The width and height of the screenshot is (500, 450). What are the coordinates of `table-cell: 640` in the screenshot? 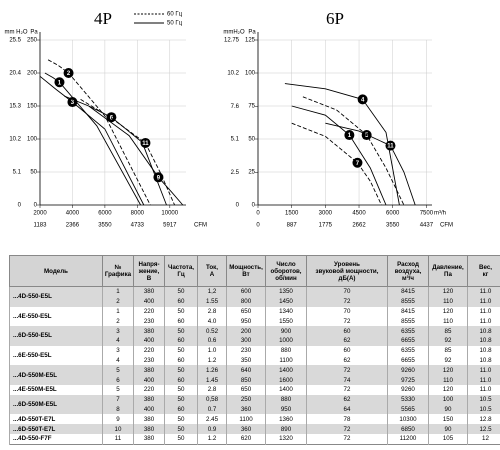 It's located at (246, 370).